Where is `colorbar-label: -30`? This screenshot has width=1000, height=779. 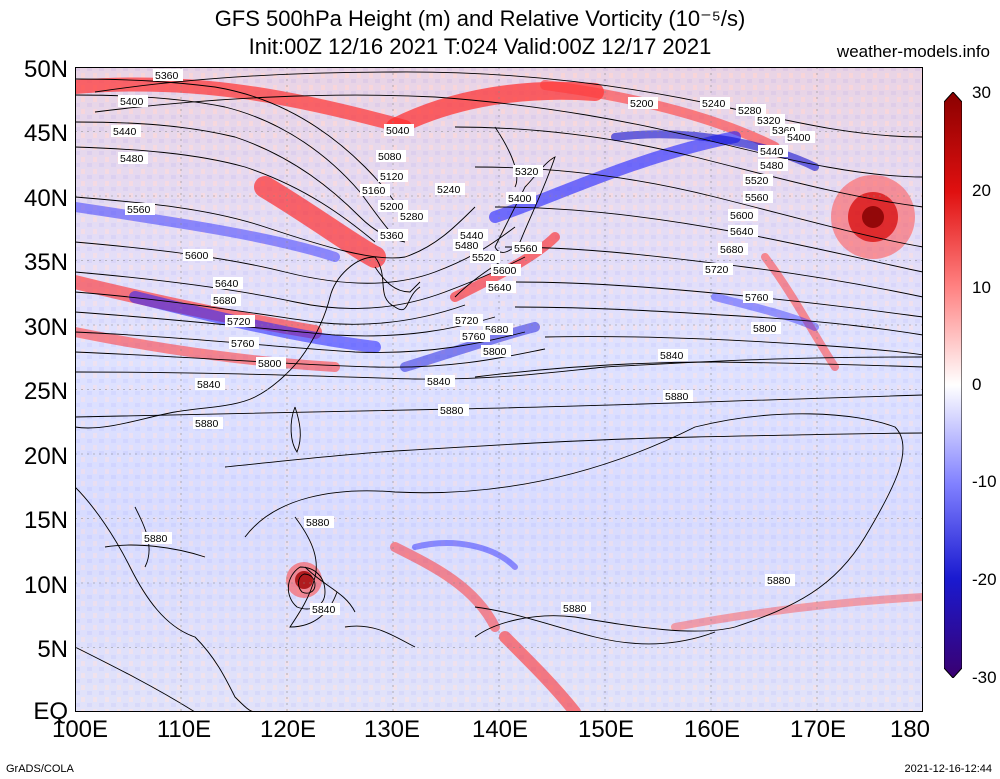
colorbar-label: -30 is located at coordinates (984, 677).